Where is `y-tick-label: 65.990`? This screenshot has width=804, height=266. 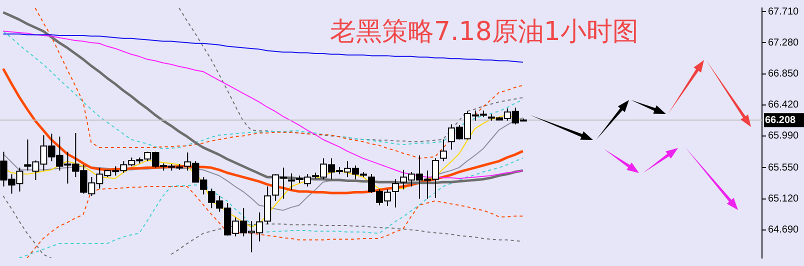 y-tick-label: 65.990 is located at coordinates (784, 136).